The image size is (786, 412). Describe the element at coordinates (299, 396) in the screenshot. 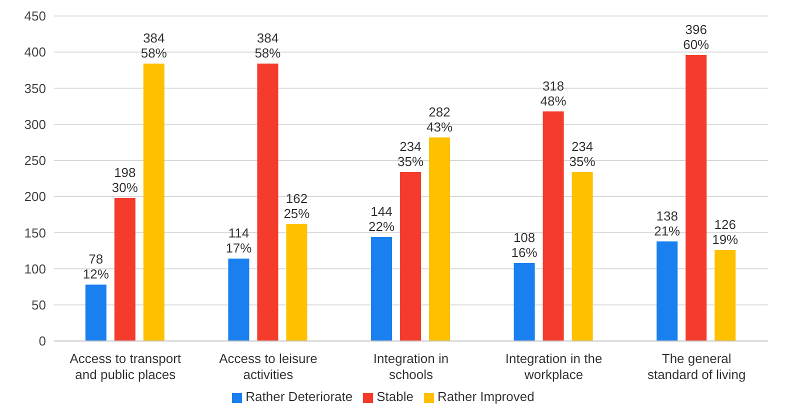

I see `legend-label: Rather Deteriorate` at that location.